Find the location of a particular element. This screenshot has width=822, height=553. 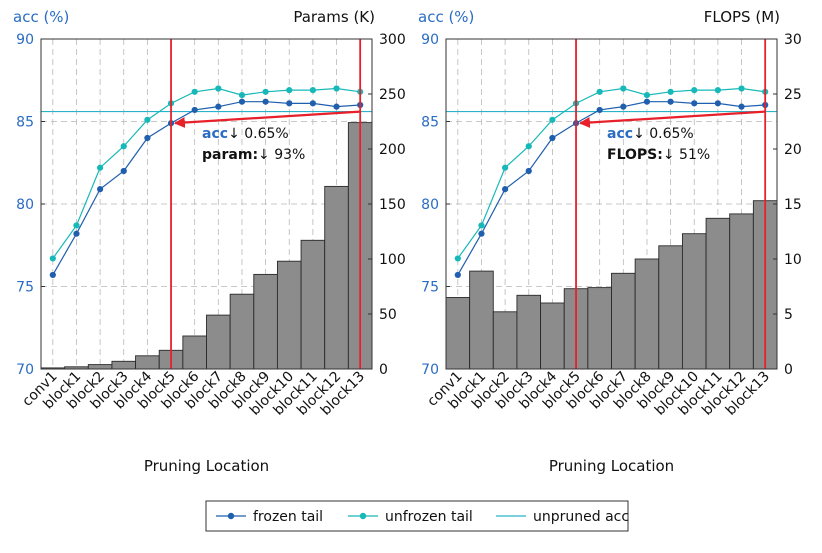

bar-block4 is located at coordinates (552, 336).